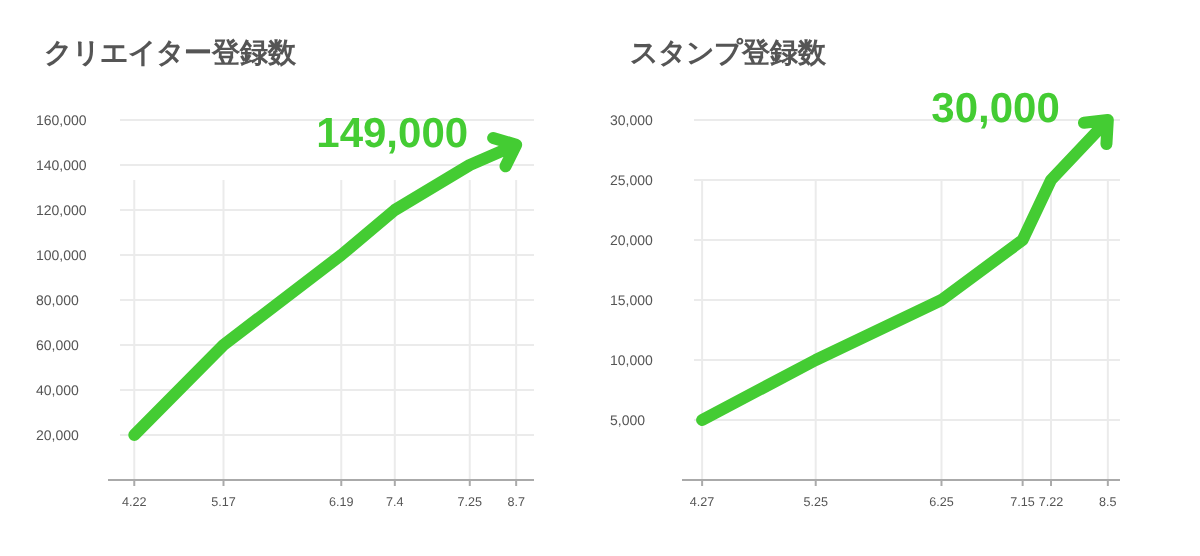  I want to click on annotation: 149,000, so click(392, 133).